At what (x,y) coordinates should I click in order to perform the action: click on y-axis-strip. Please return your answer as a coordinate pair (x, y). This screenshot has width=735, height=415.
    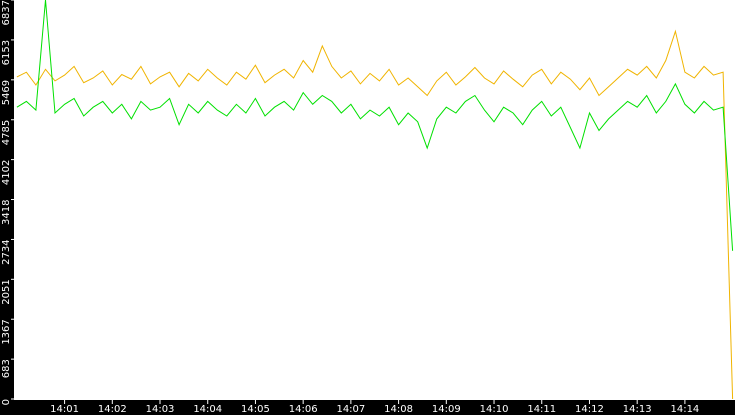
    Looking at the image, I should click on (7, 207).